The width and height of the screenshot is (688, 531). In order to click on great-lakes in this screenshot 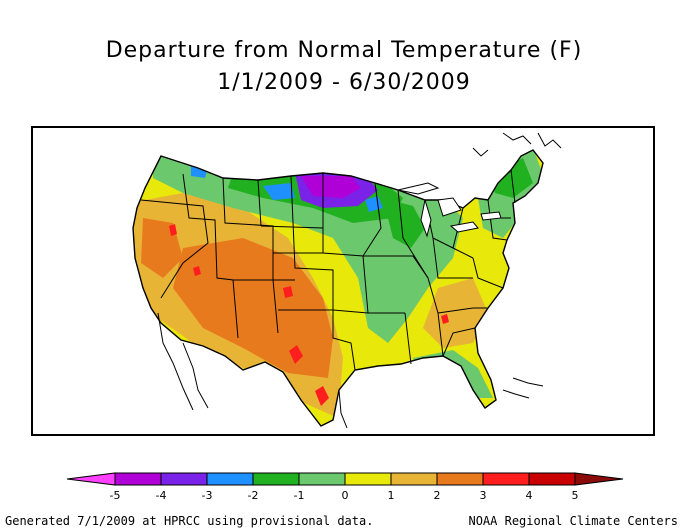, I will do `click(449, 210)`.